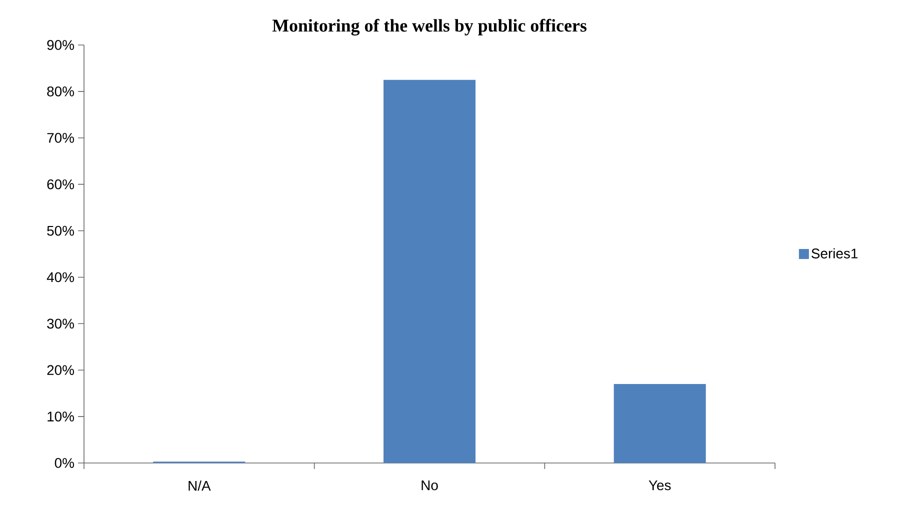 This screenshot has width=919, height=517. Describe the element at coordinates (60, 91) in the screenshot. I see `y-tick-label: 80%` at that location.